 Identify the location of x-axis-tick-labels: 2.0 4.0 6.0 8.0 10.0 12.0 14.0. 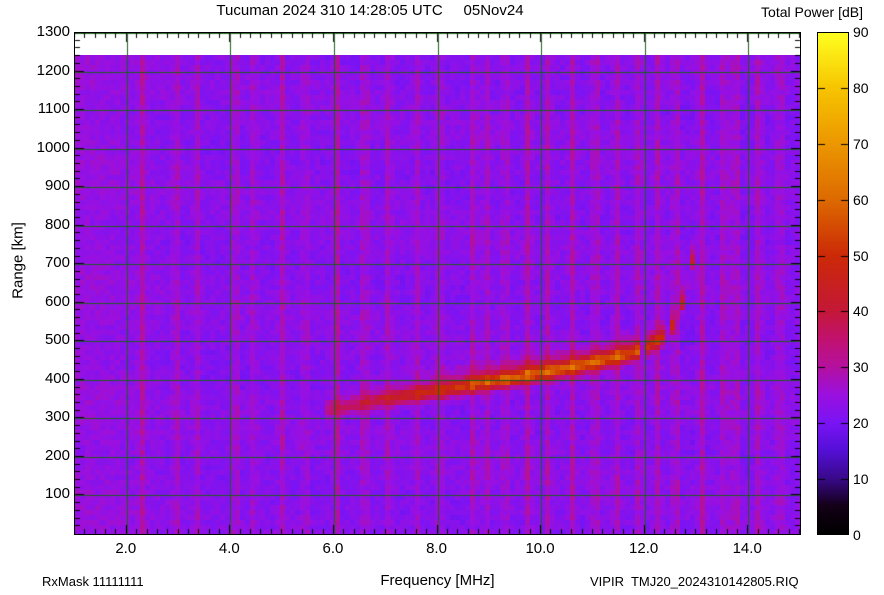
(437, 550).